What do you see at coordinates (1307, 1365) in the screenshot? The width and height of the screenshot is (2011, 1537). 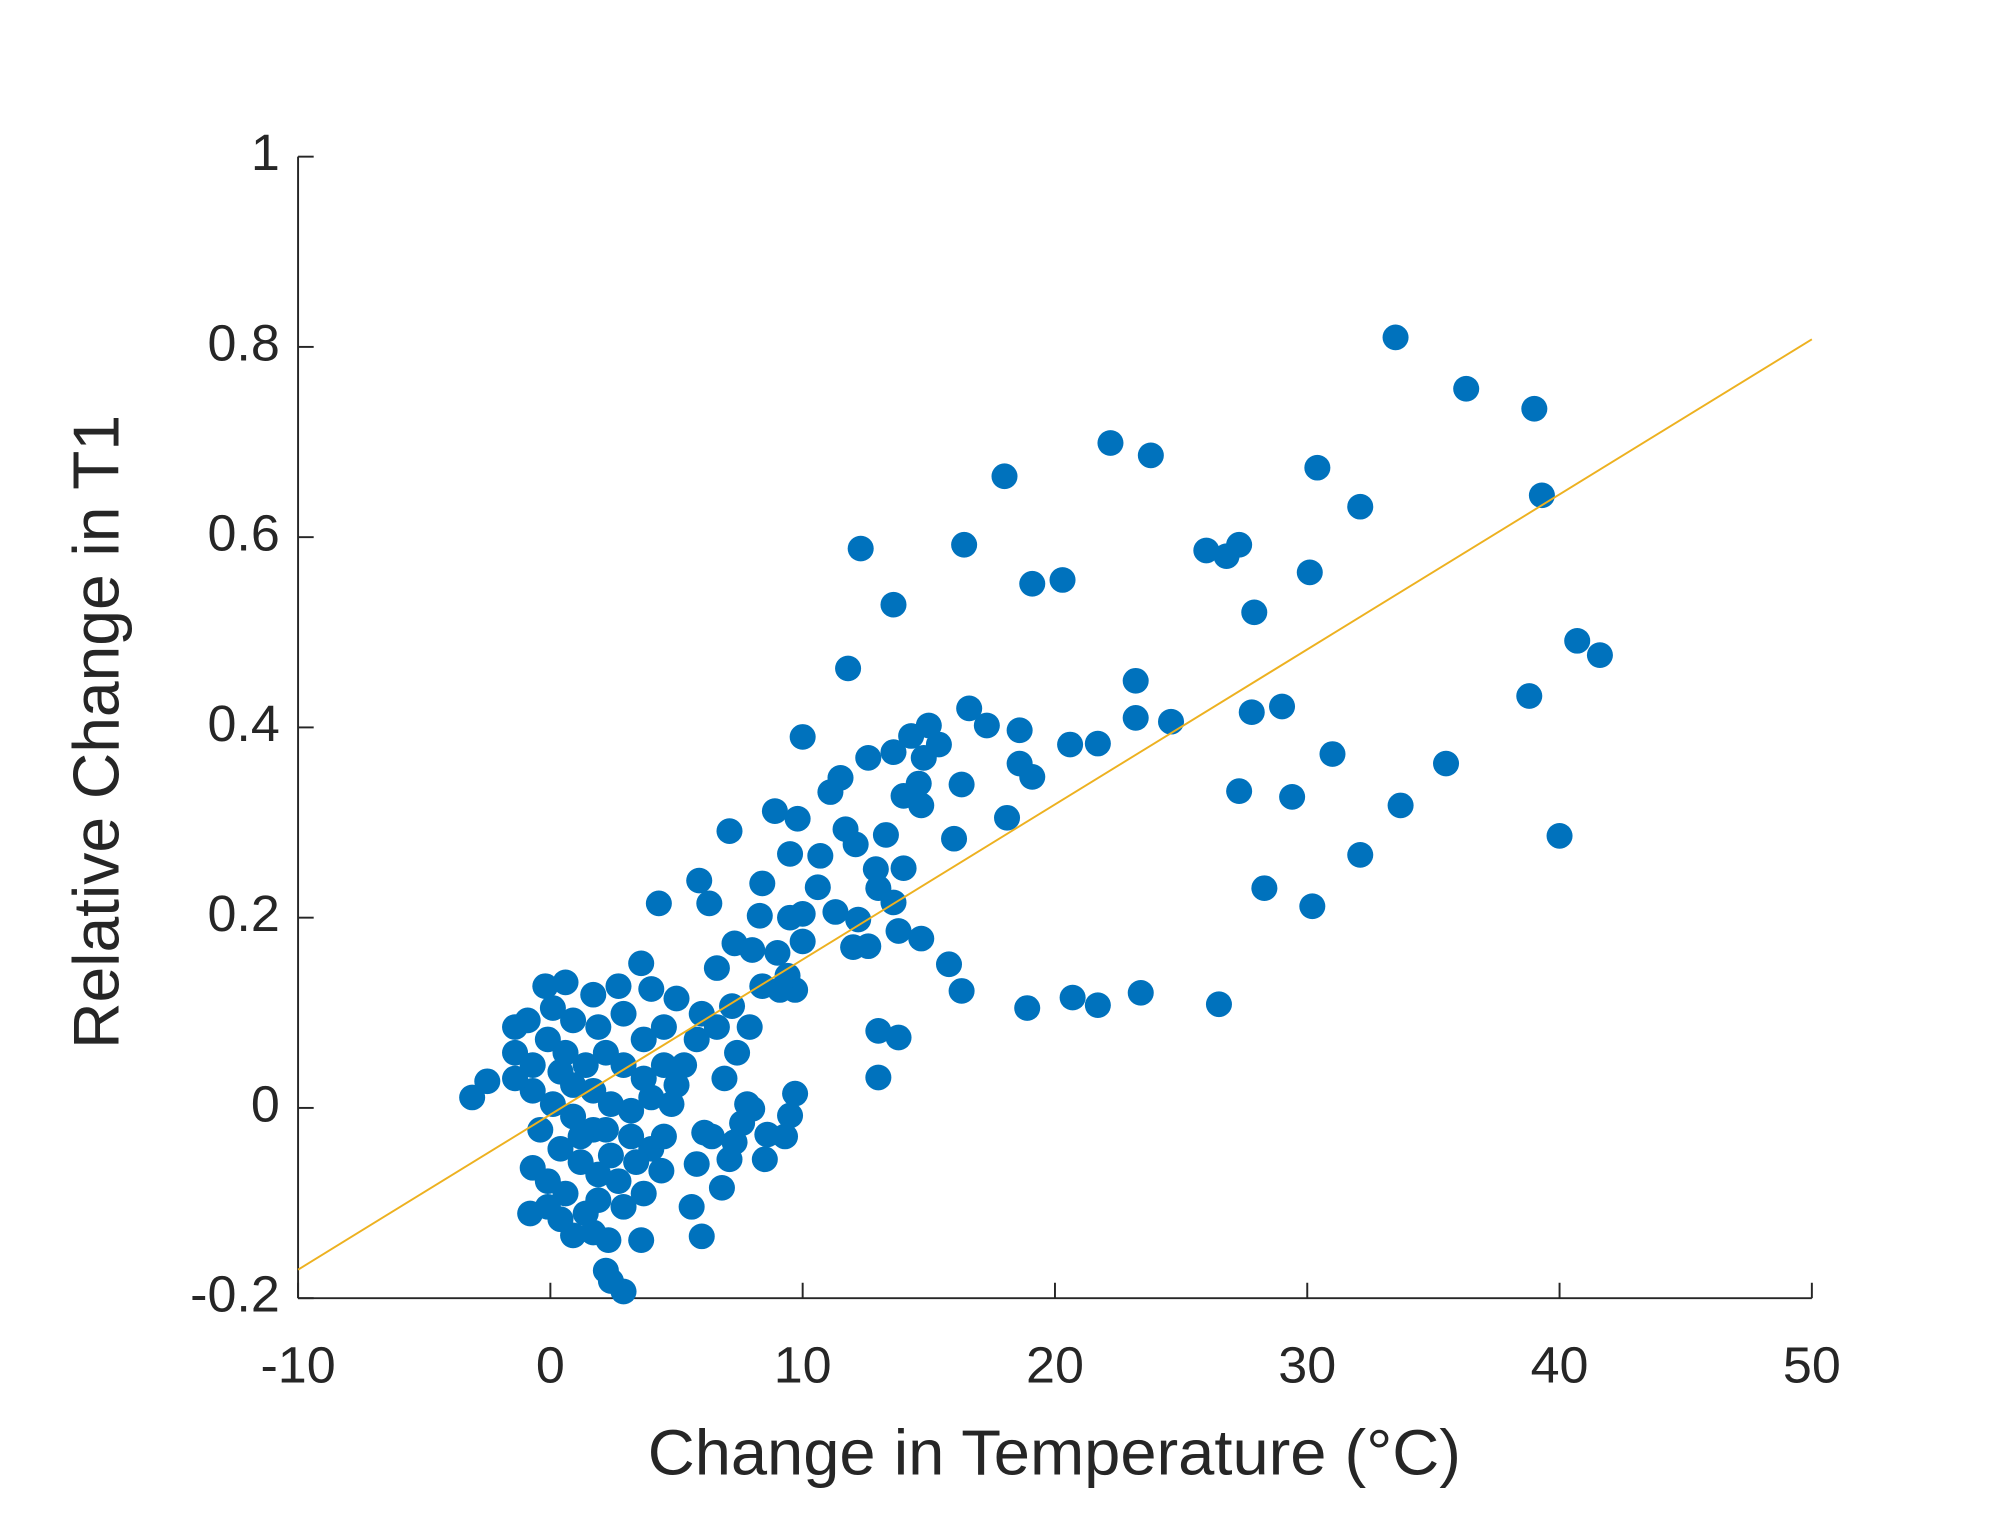 I see `x-tick-label: 30` at bounding box center [1307, 1365].